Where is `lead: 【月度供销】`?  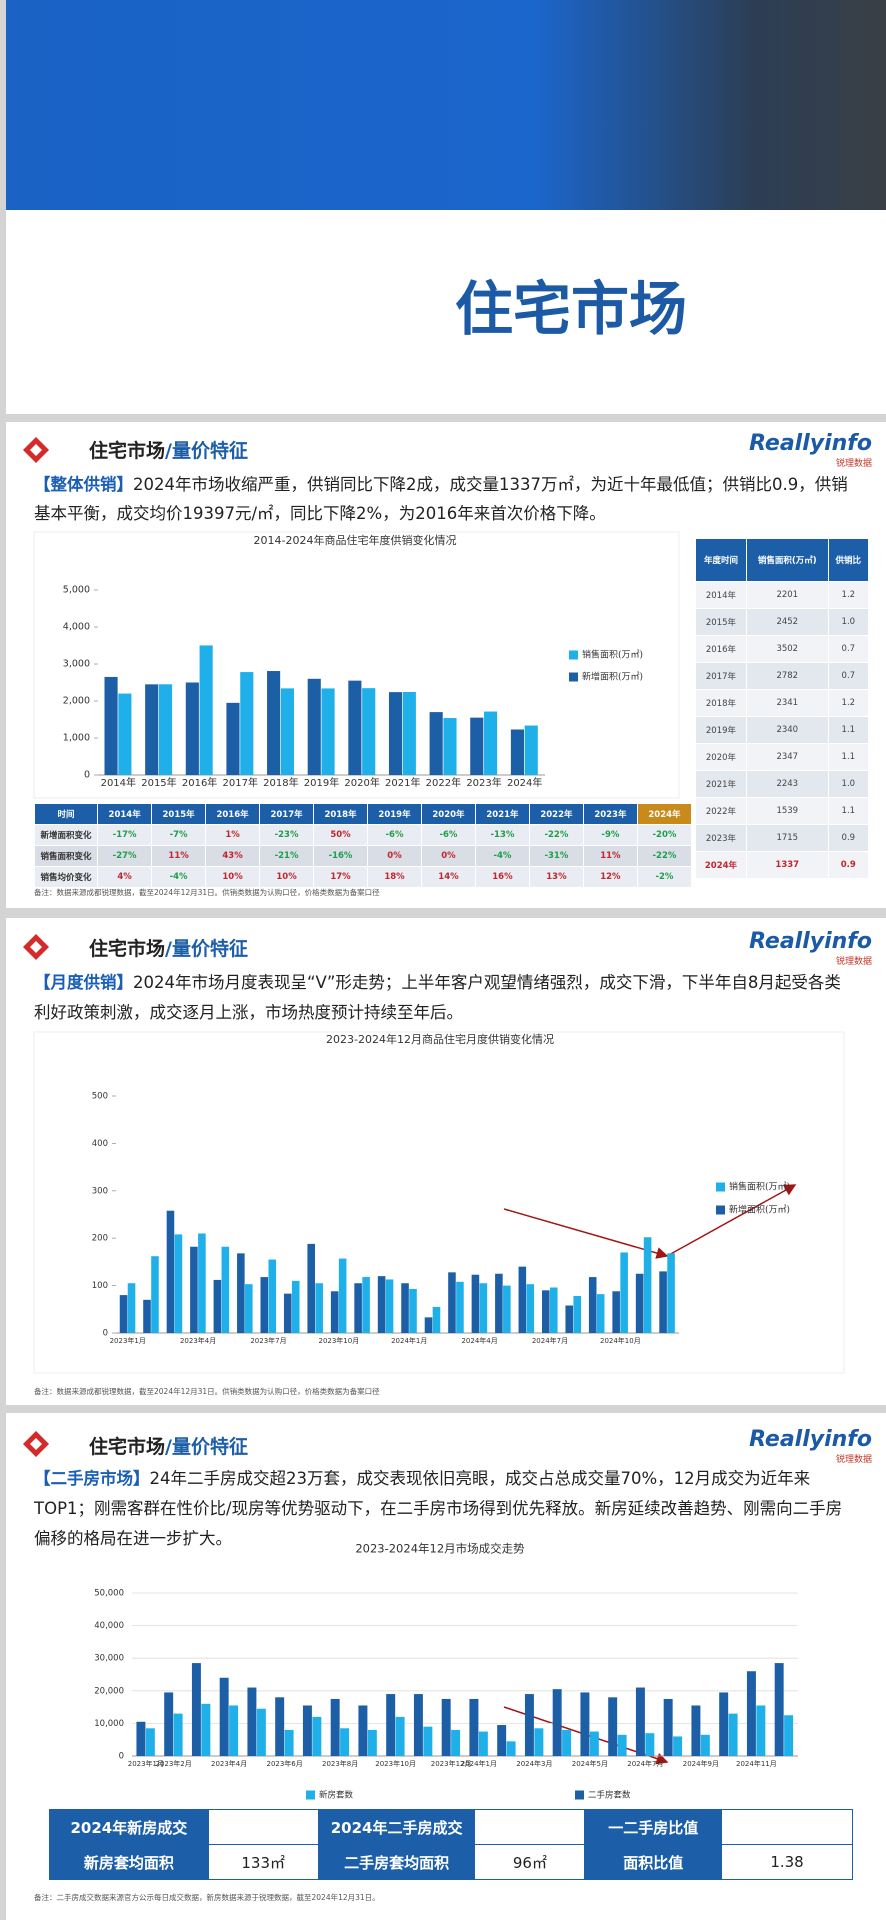
lead: 【月度供销】 is located at coordinates (83, 982).